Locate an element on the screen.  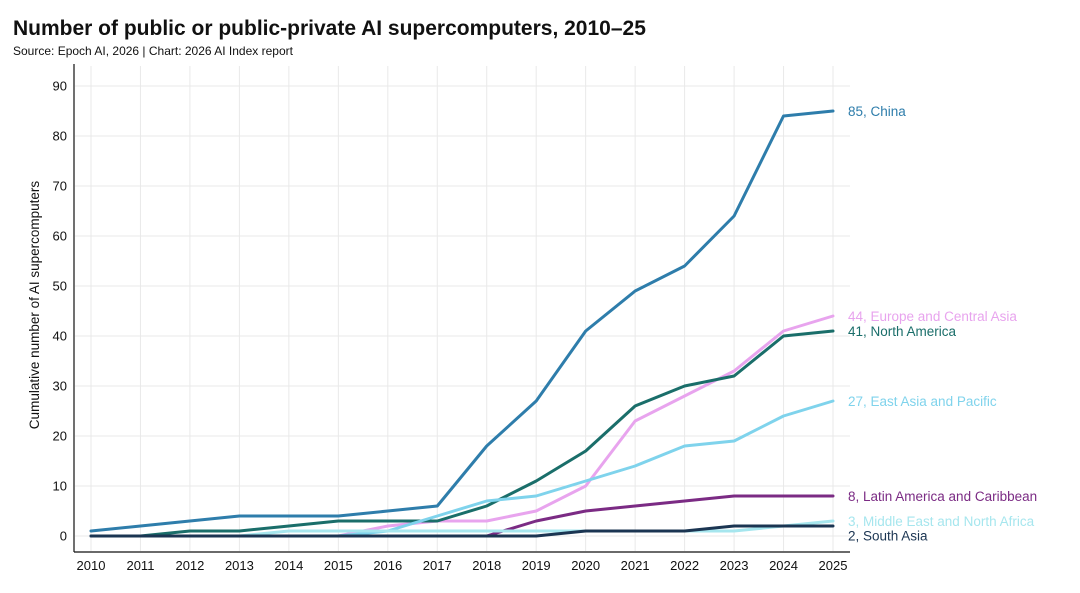
x-tick-label: 2017 is located at coordinates (437, 565).